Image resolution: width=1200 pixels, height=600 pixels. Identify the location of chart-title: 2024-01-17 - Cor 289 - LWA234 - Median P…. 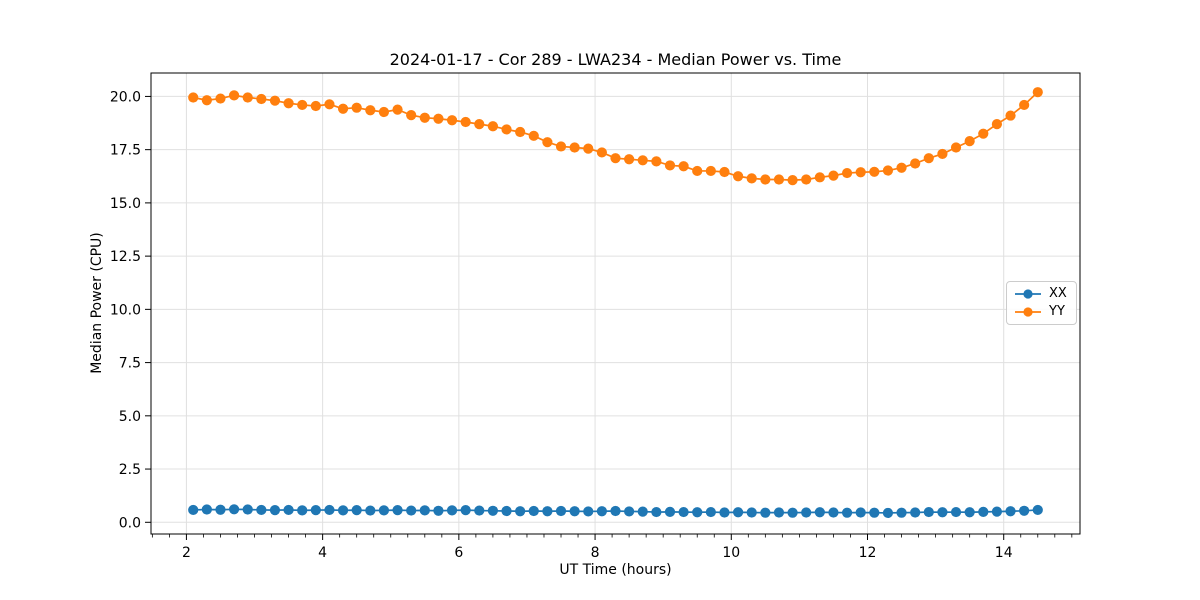
(615, 59).